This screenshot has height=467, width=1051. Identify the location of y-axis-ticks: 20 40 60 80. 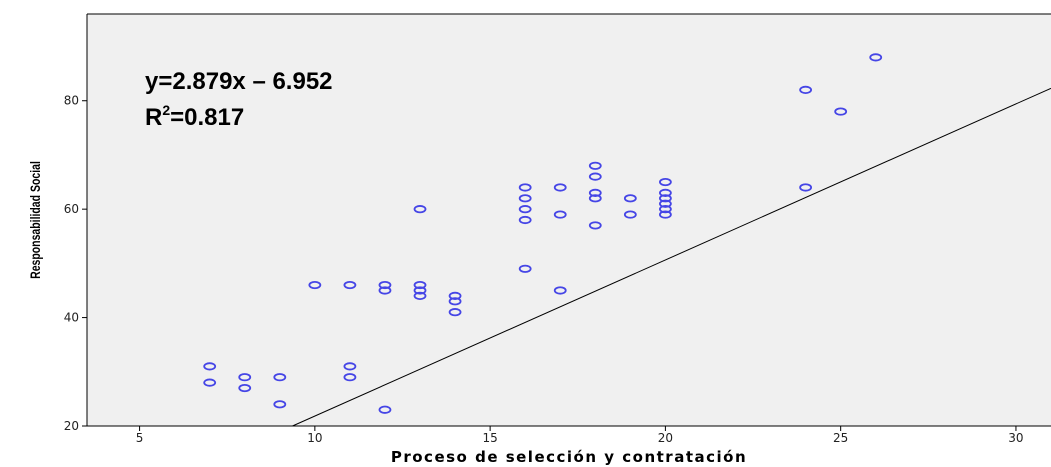
(75, 263).